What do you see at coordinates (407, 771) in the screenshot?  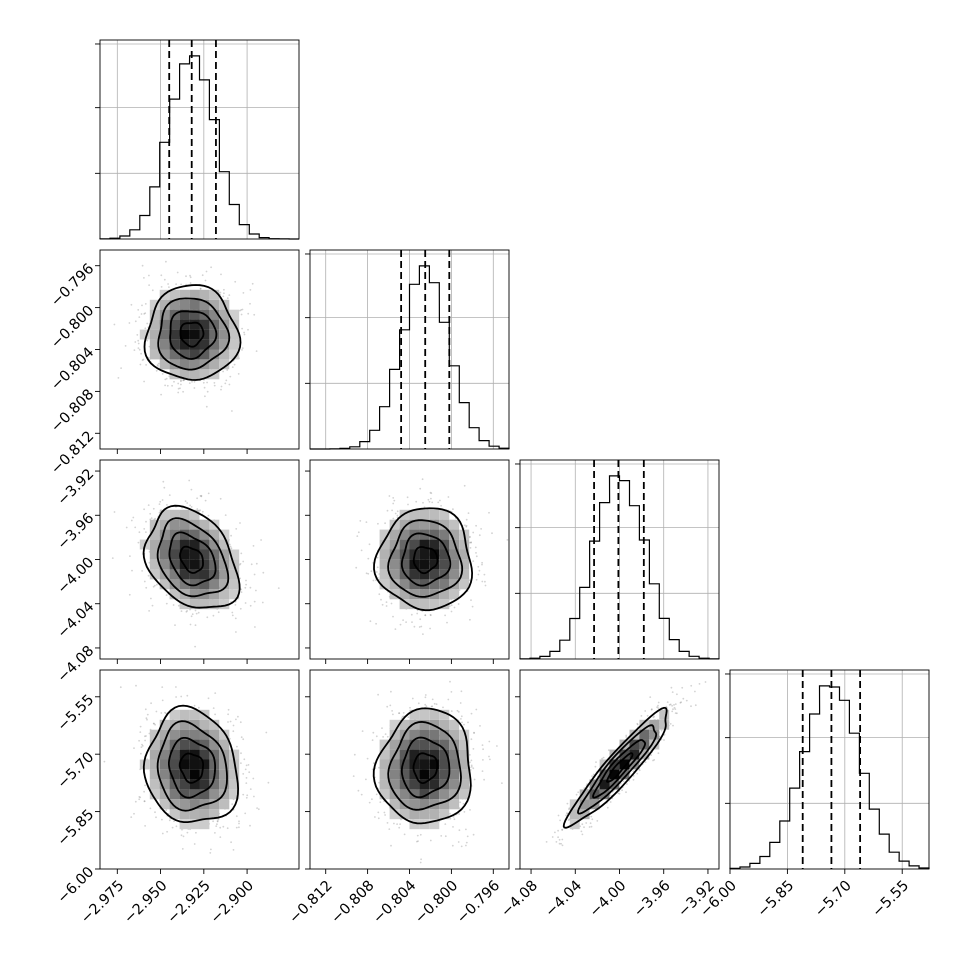 I see `scatter-panel-p2-p4` at bounding box center [407, 771].